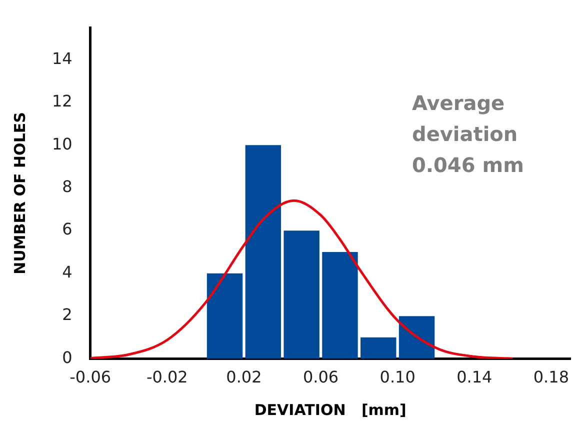  Describe the element at coordinates (62, 101) in the screenshot. I see `y-tick-label: 12` at that location.